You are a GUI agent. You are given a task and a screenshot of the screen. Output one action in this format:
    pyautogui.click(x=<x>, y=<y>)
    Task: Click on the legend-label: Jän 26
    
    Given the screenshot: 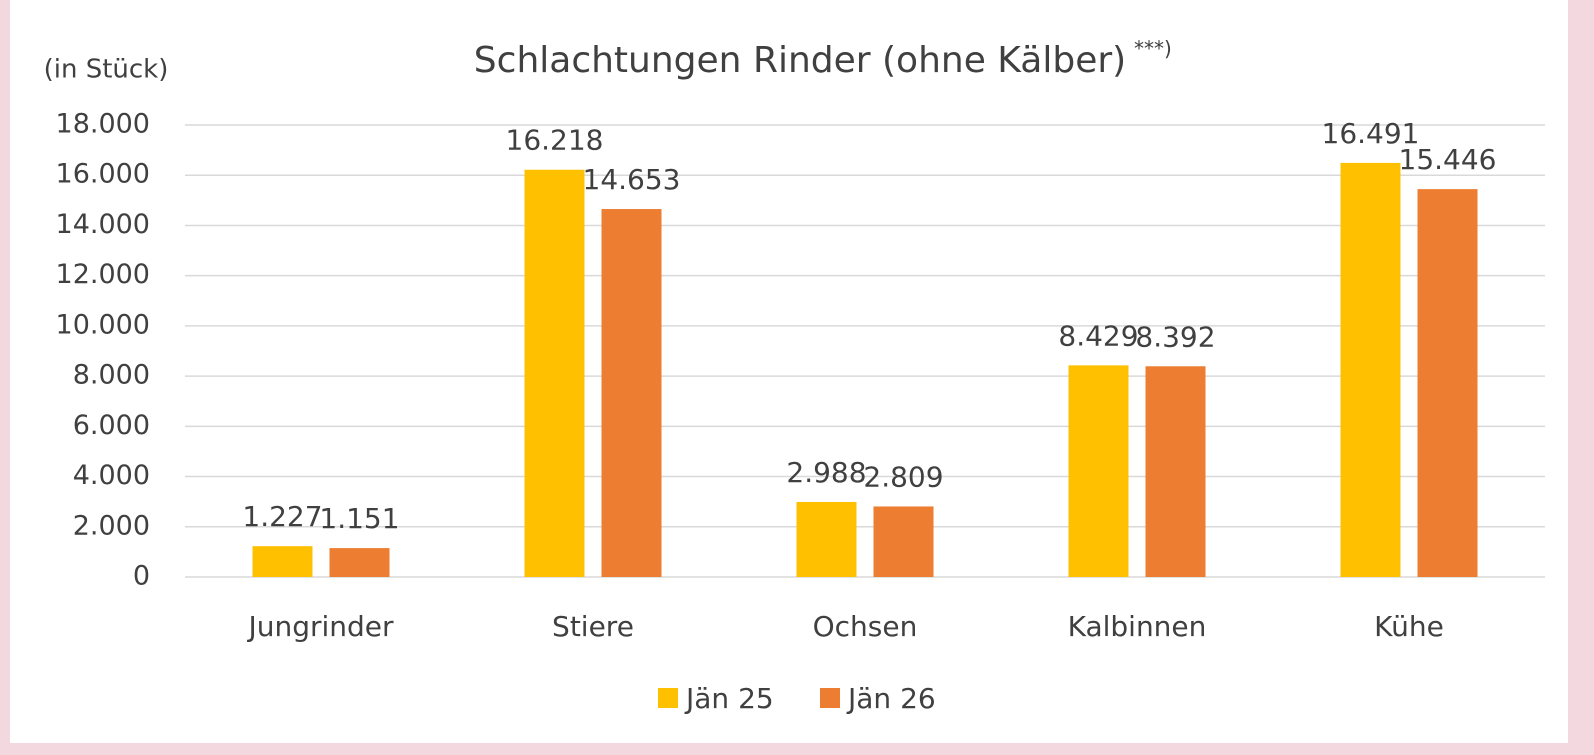 What is the action you would take?
    pyautogui.click(x=891, y=698)
    